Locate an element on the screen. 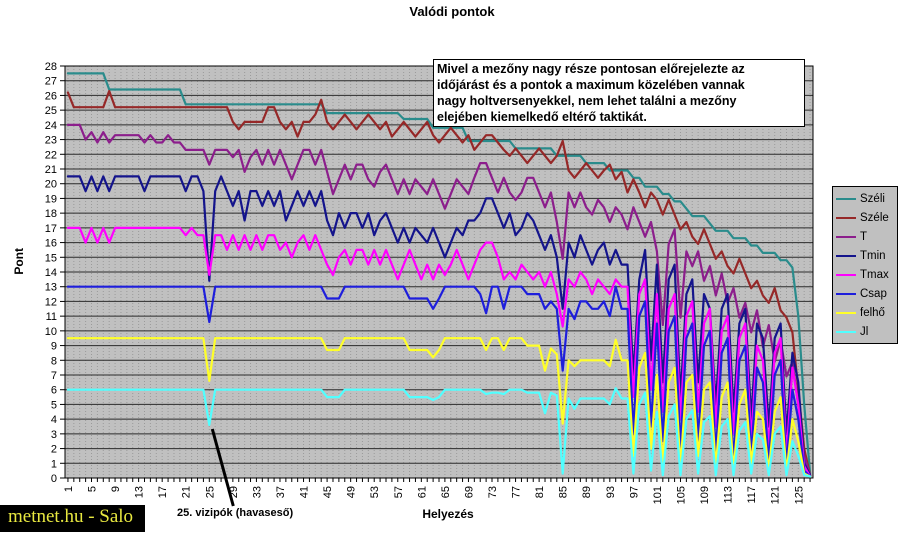 The image size is (904, 533). callout-label: 25. vizipók (havaseső) is located at coordinates (235, 513).